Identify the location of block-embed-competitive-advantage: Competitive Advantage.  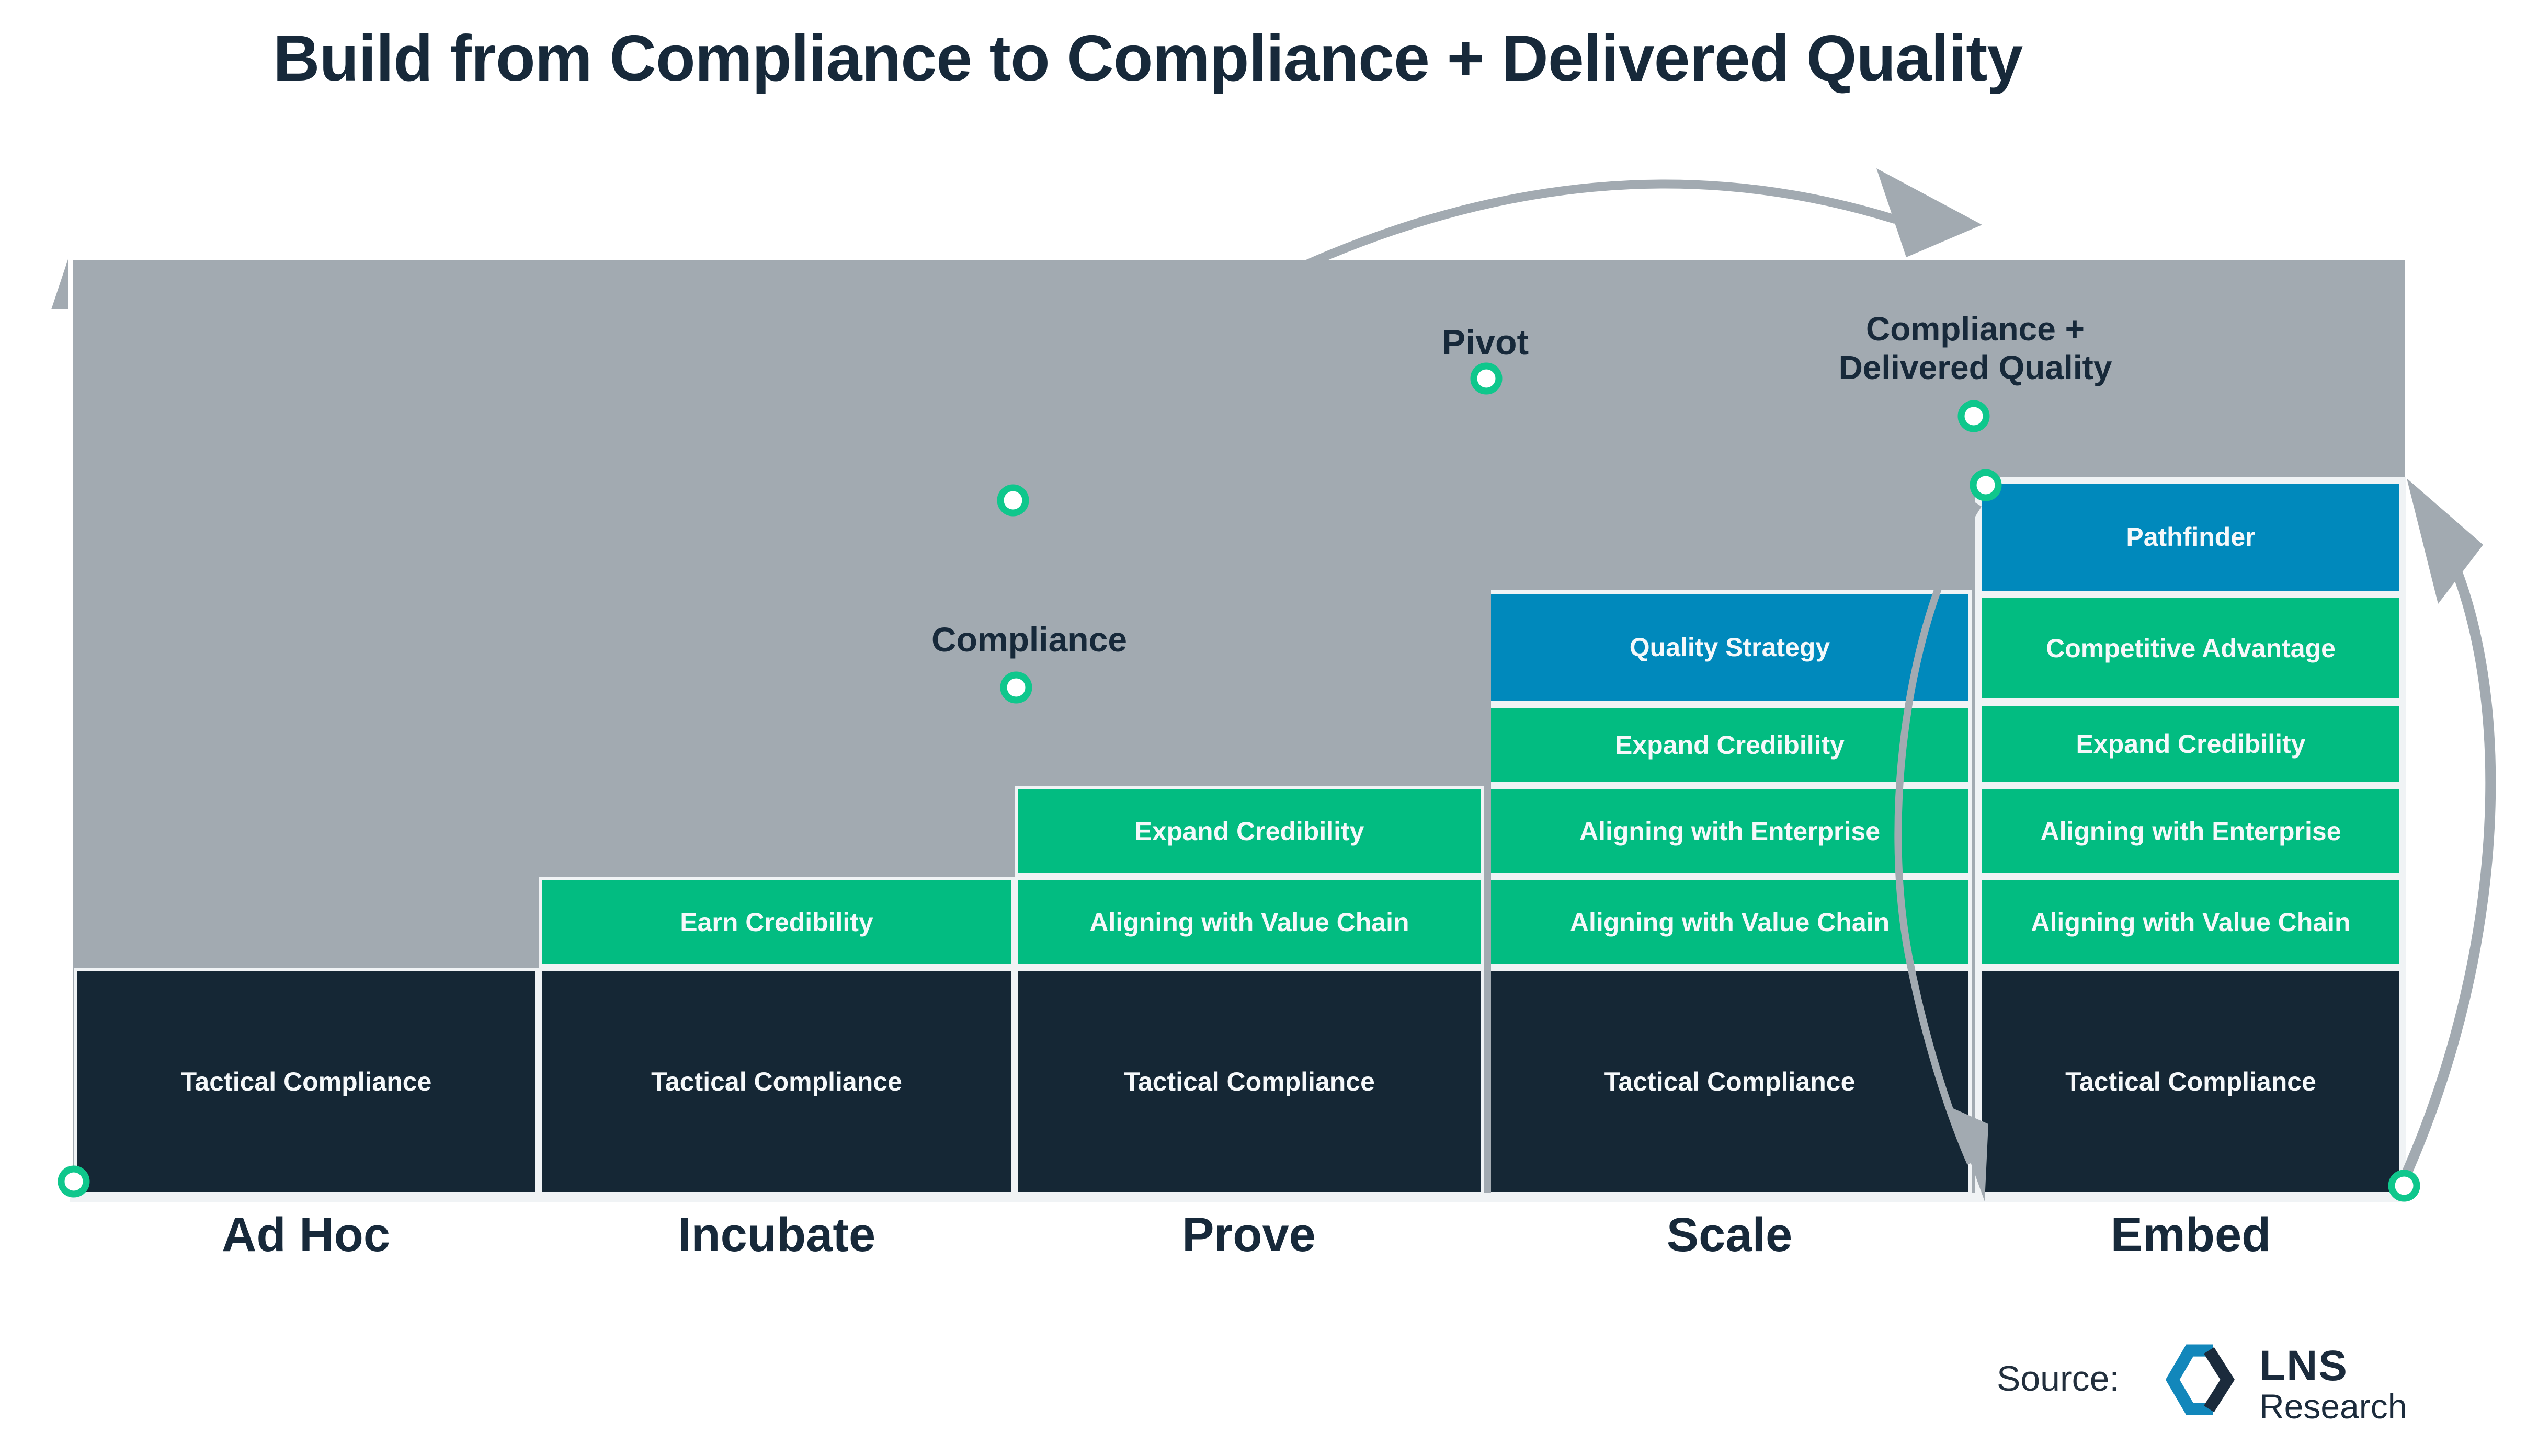
(2190, 648).